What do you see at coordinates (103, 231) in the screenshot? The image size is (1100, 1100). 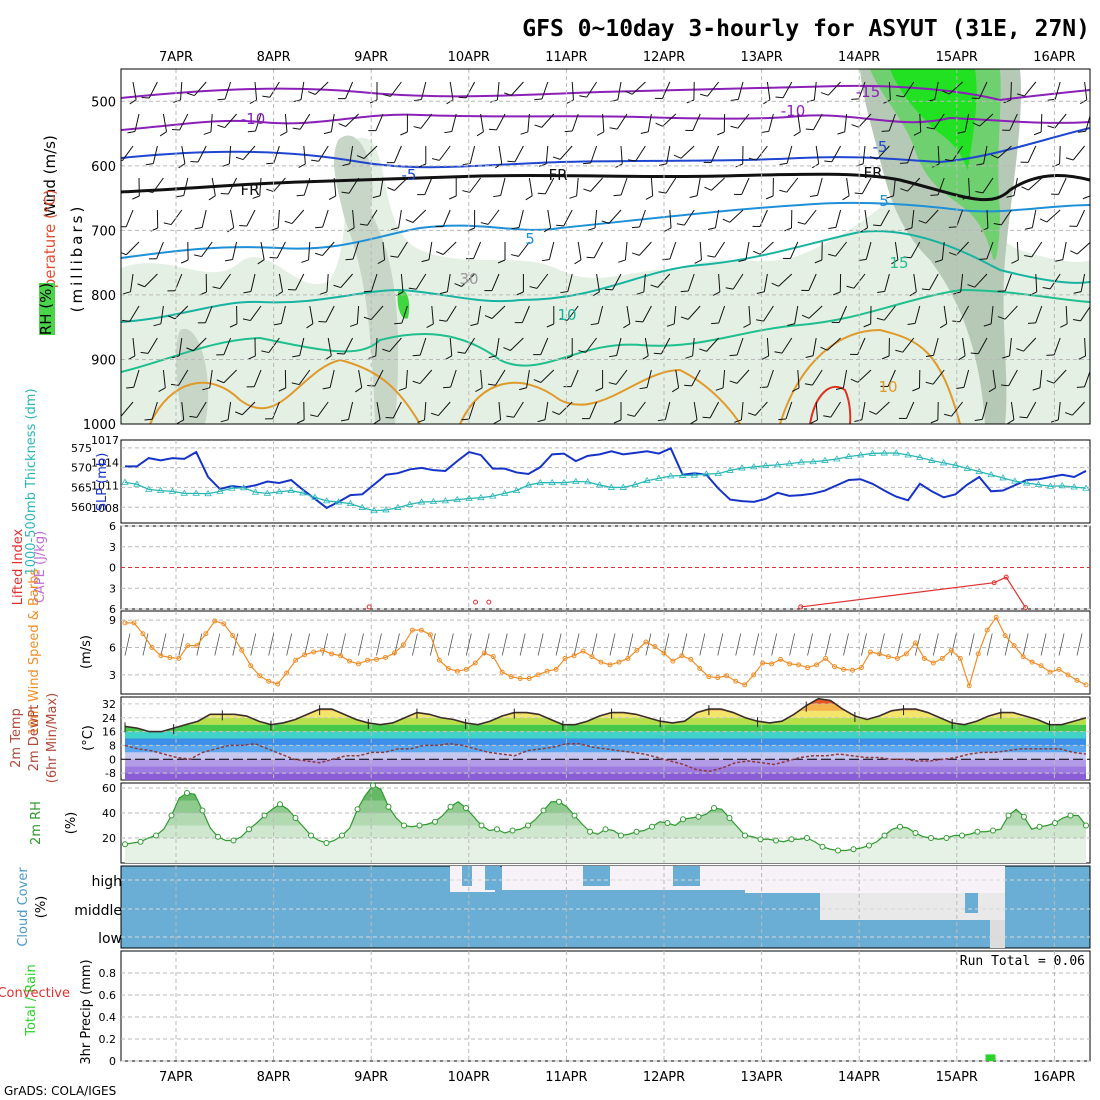 I see `pressure-tick-label: 700` at bounding box center [103, 231].